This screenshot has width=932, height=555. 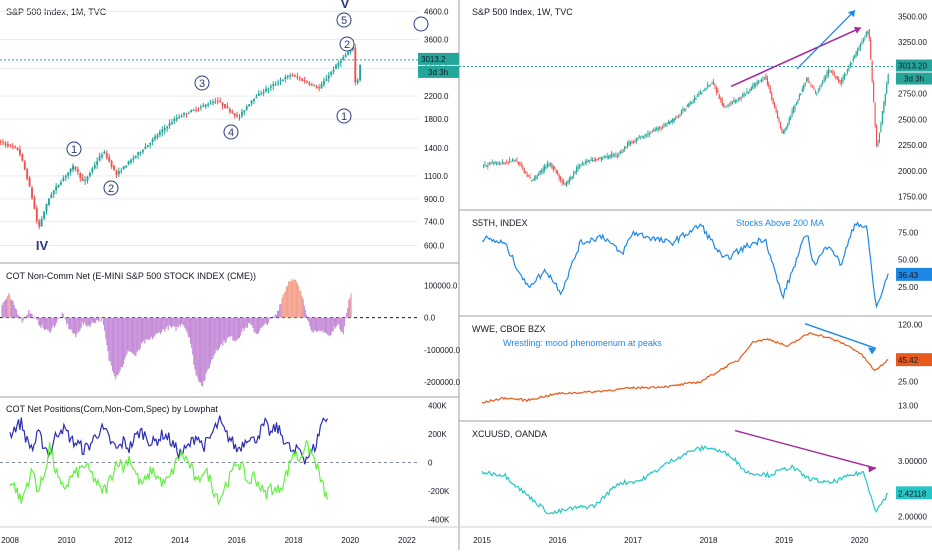 What do you see at coordinates (500, 223) in the screenshot?
I see `pane-title: S5TH, INDEX` at bounding box center [500, 223].